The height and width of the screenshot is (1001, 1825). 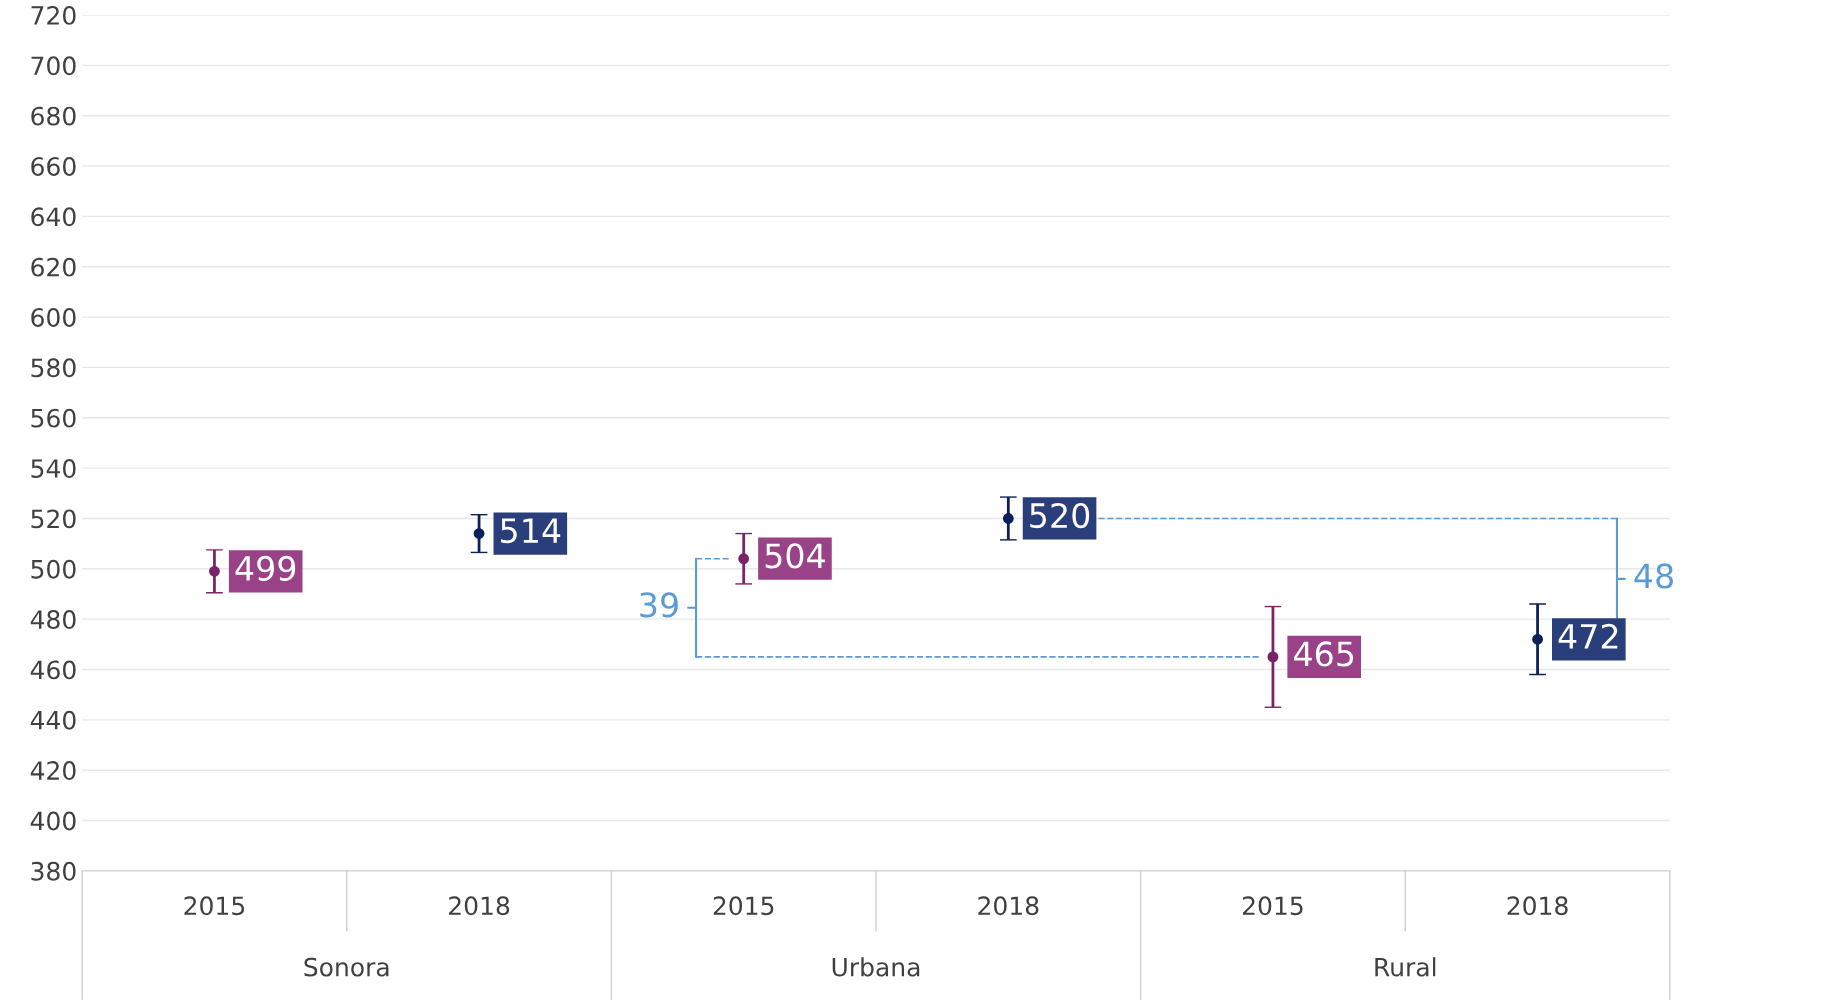 What do you see at coordinates (53, 166) in the screenshot?
I see `y-tick-label: 660` at bounding box center [53, 166].